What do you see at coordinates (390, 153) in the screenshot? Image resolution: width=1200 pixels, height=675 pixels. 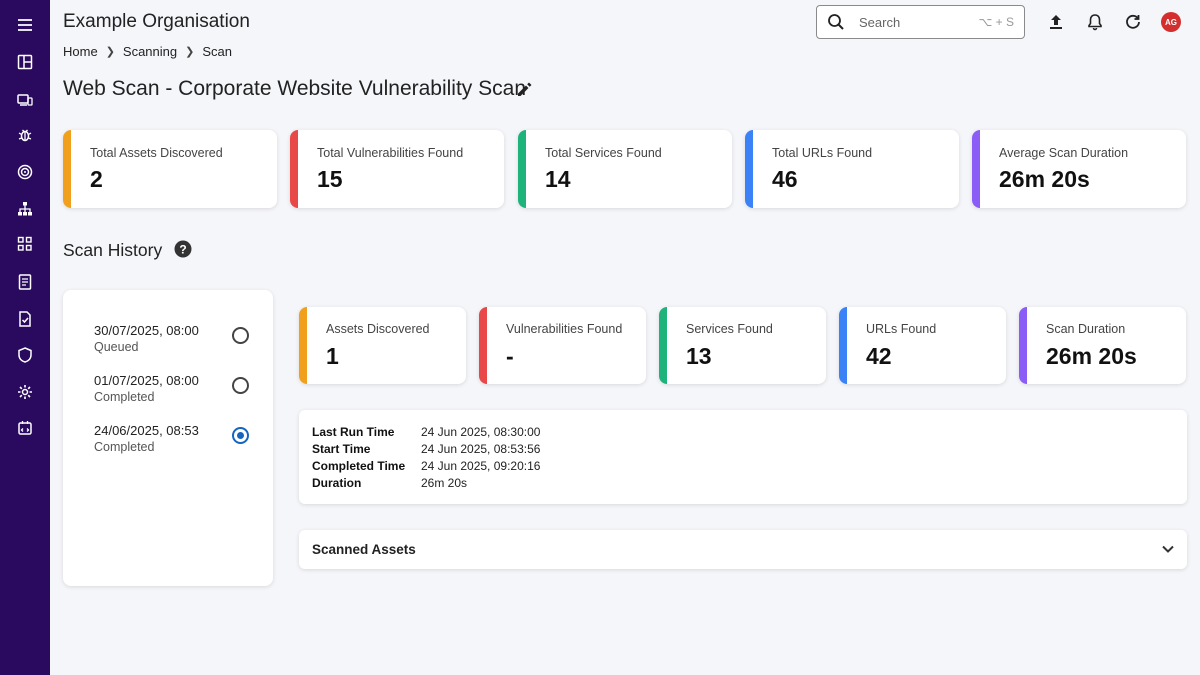 I see `card-label: Total Vulnerabilities Found` at bounding box center [390, 153].